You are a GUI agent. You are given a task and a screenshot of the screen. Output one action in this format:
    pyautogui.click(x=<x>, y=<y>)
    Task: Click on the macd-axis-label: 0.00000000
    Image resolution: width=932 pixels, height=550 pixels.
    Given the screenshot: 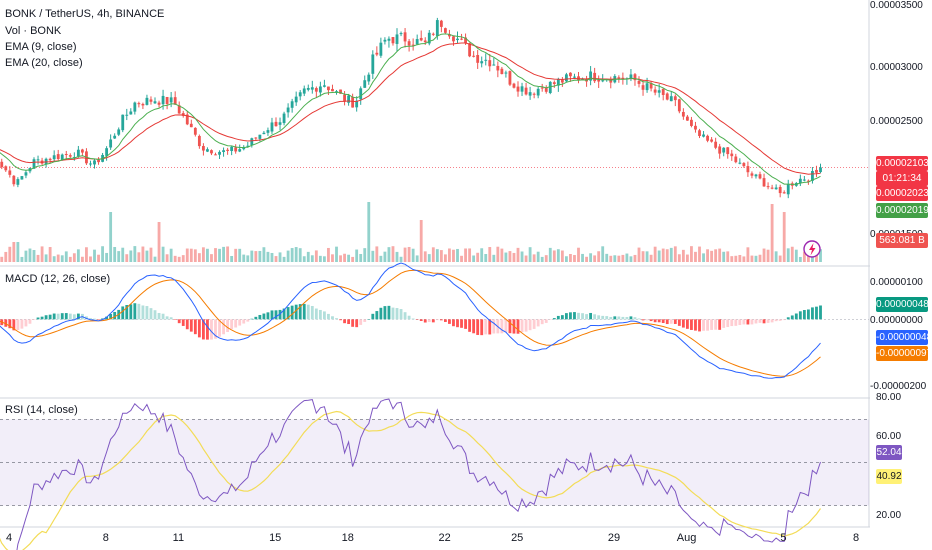 What is the action you would take?
    pyautogui.click(x=896, y=320)
    